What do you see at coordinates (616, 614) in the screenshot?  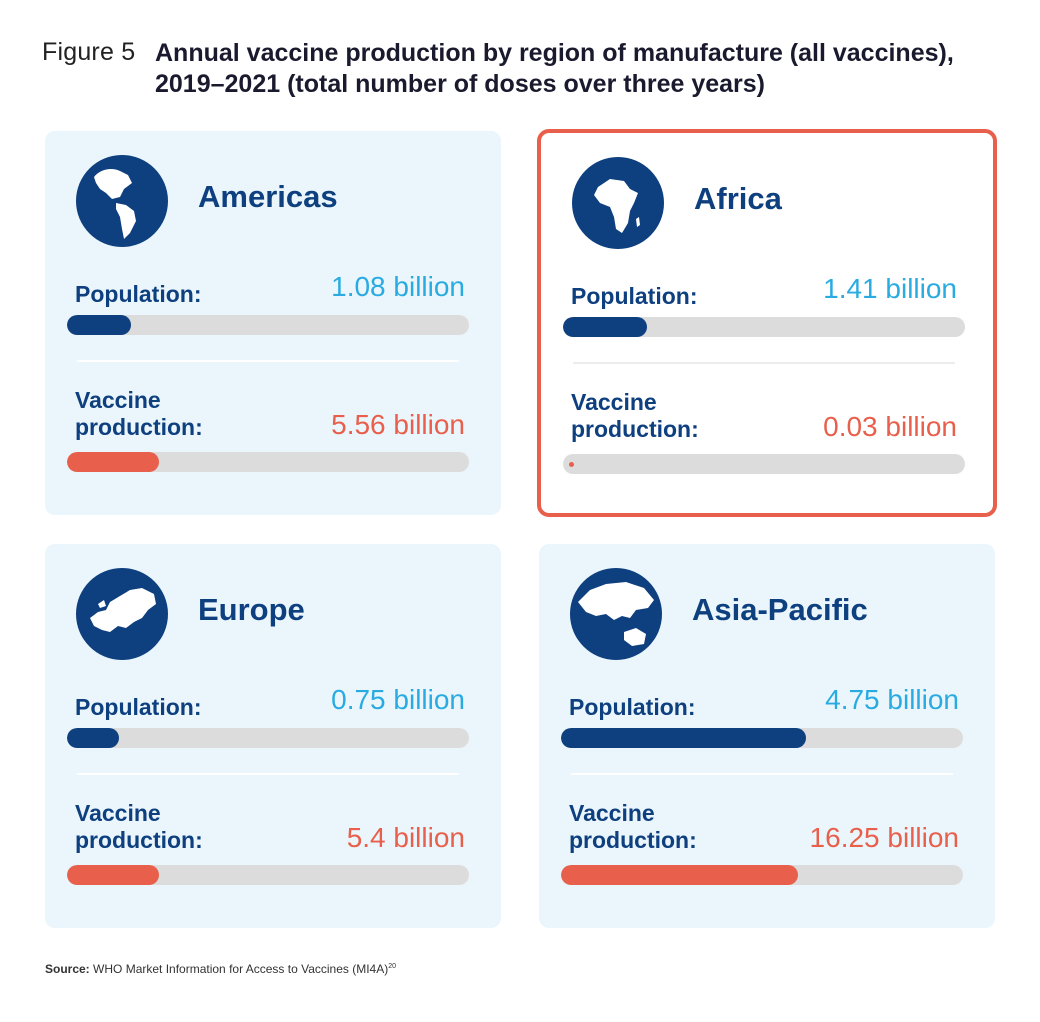 I see `asia-pacific-globe-icon` at bounding box center [616, 614].